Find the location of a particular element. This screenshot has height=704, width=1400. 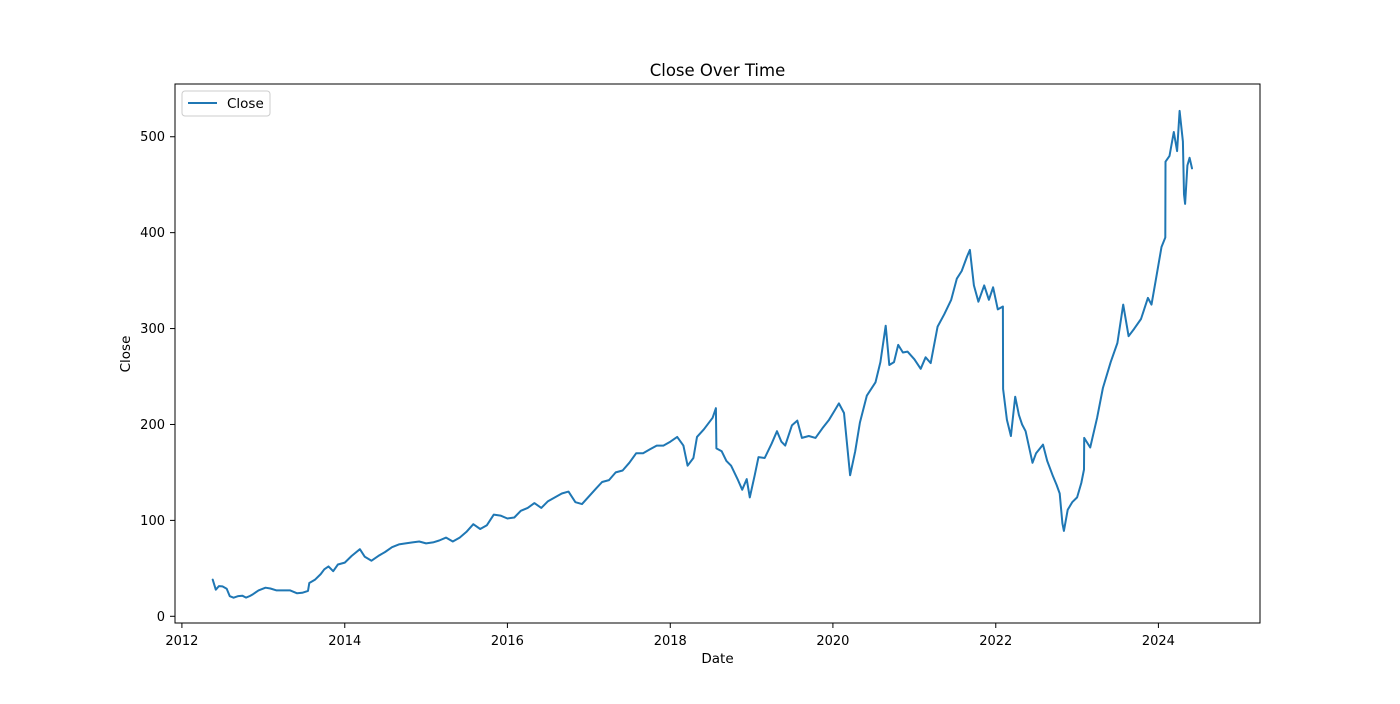

legend: Close is located at coordinates (226, 103).